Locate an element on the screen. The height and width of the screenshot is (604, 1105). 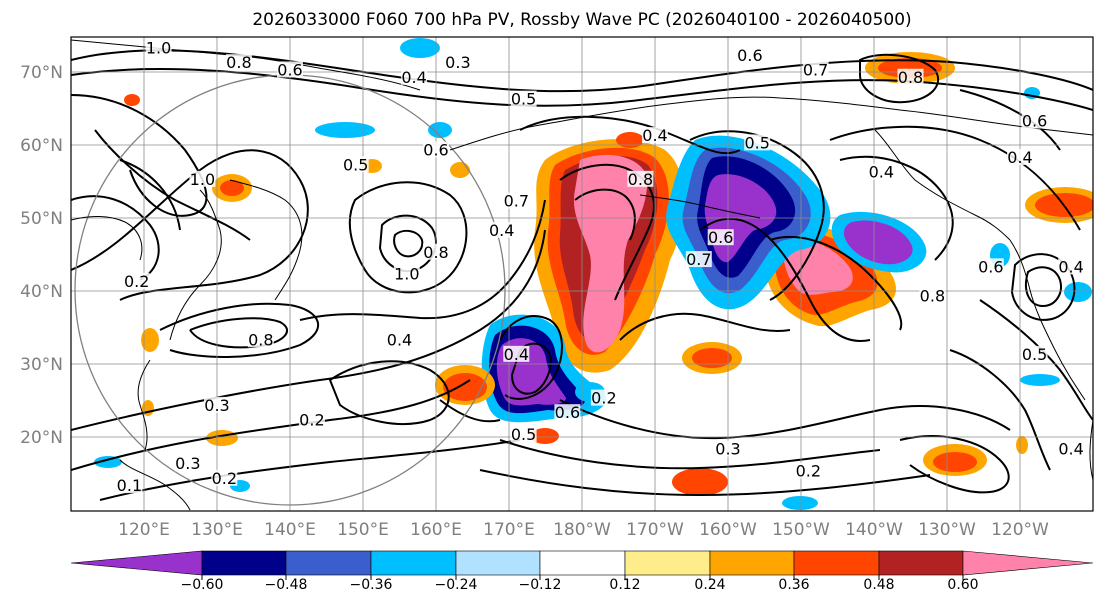
colorbar-tick-label: −0.48 is located at coordinates (286, 585).